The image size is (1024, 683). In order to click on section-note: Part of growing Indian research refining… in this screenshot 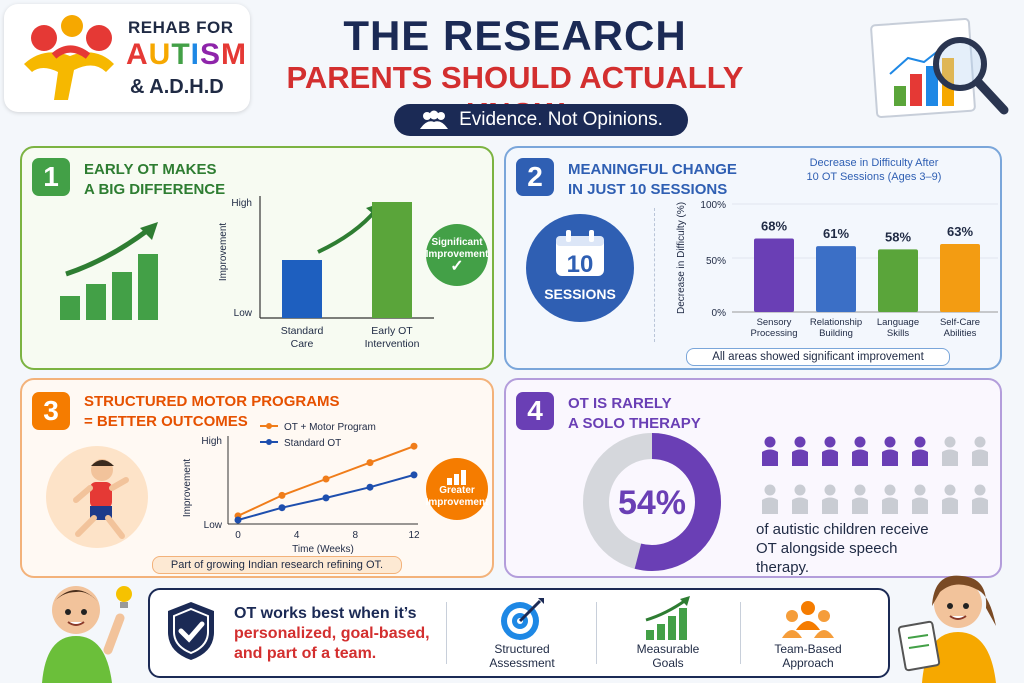, I will do `click(277, 565)`.